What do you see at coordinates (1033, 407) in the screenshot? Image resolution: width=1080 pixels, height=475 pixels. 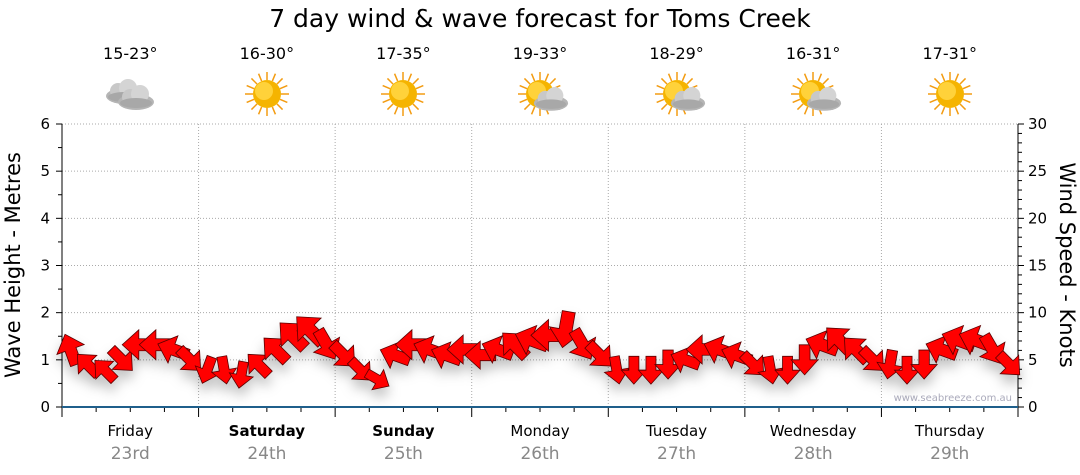 I see `y2-tick-label: 0` at bounding box center [1033, 407].